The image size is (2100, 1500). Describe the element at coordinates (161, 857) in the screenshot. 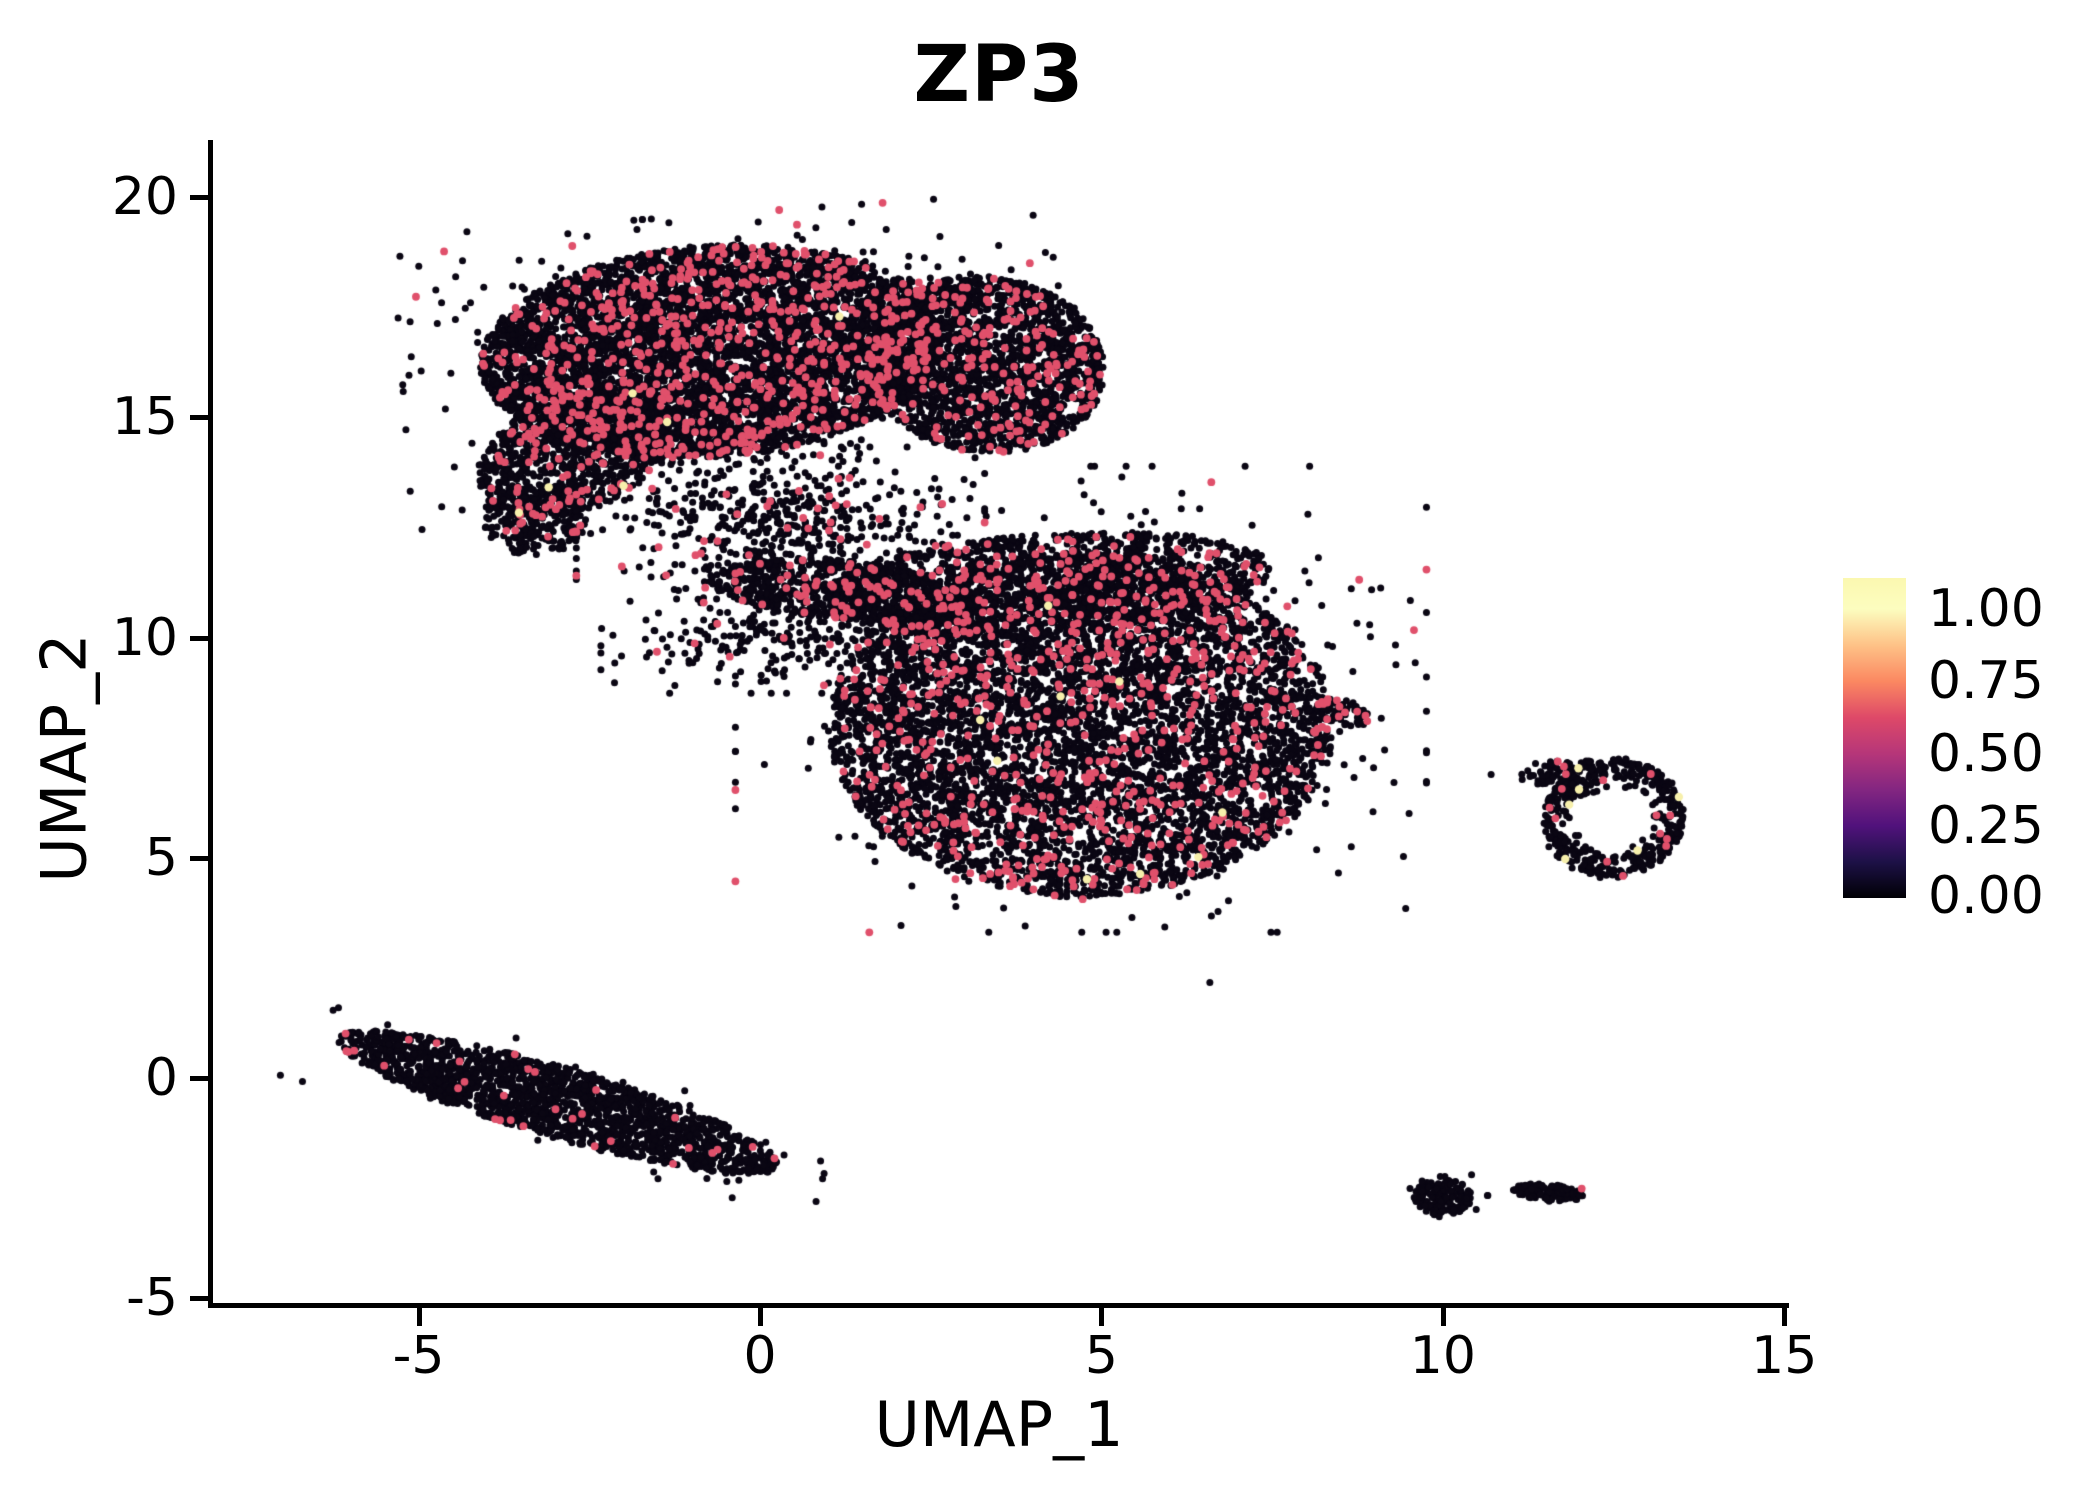

I see `y-tick-label: 5` at that location.